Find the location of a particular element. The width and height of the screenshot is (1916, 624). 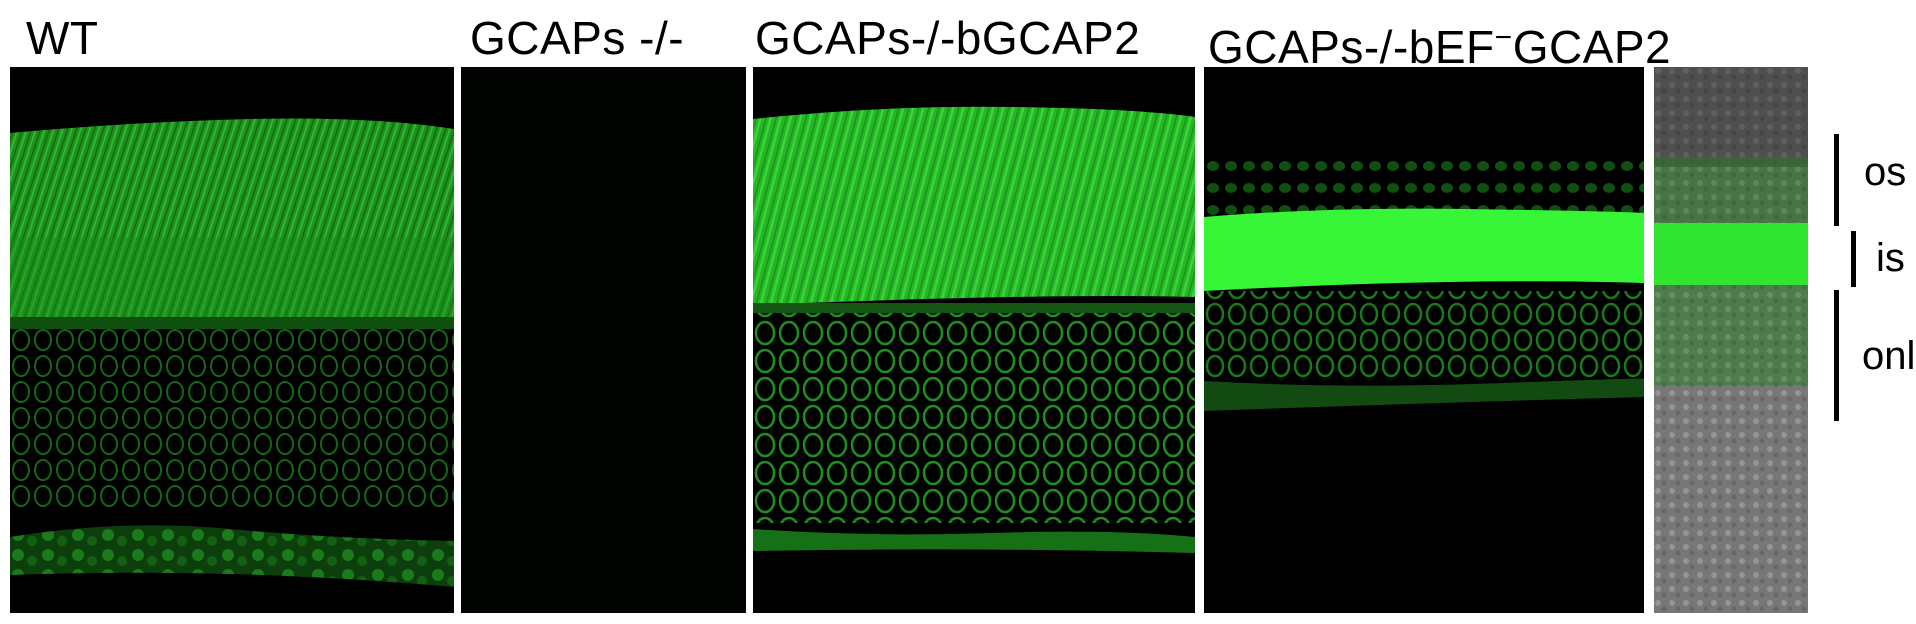

title-gcaps-bef-gcap2: GCAPs-/-bEF−GCAP2 is located at coordinates (1439, 42).